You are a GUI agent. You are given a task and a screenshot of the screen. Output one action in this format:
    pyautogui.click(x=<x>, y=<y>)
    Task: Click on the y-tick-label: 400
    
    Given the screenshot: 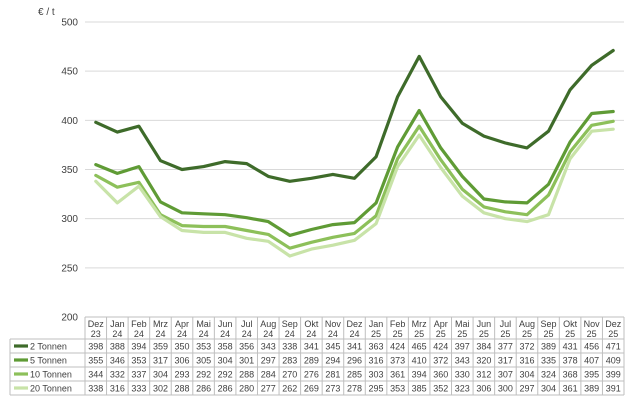 What is the action you would take?
    pyautogui.click(x=69, y=121)
    